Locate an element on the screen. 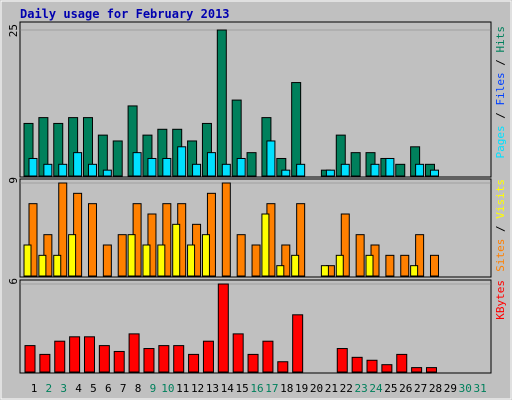  x-tick-label: 29 is located at coordinates (450, 388).